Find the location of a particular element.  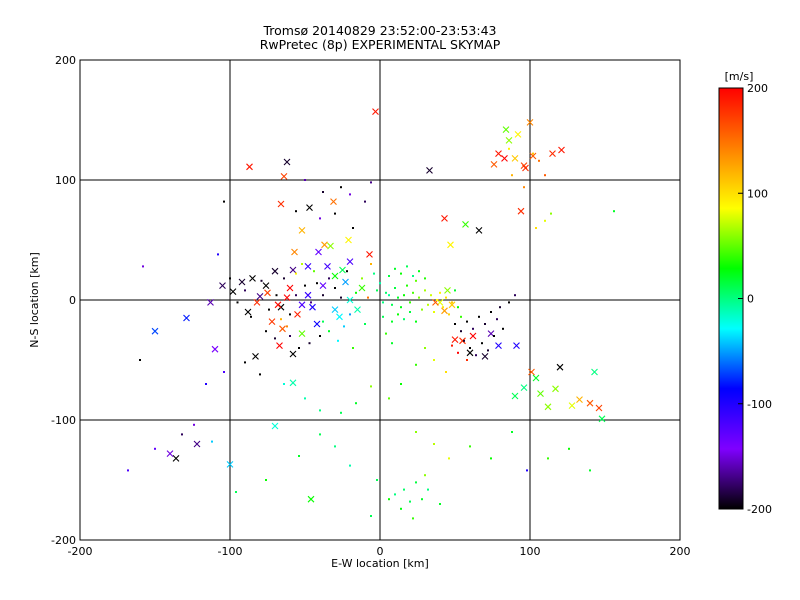

chart-title: Tromsø 20140829 23:52:00-23:53:43 is located at coordinates (379, 30).